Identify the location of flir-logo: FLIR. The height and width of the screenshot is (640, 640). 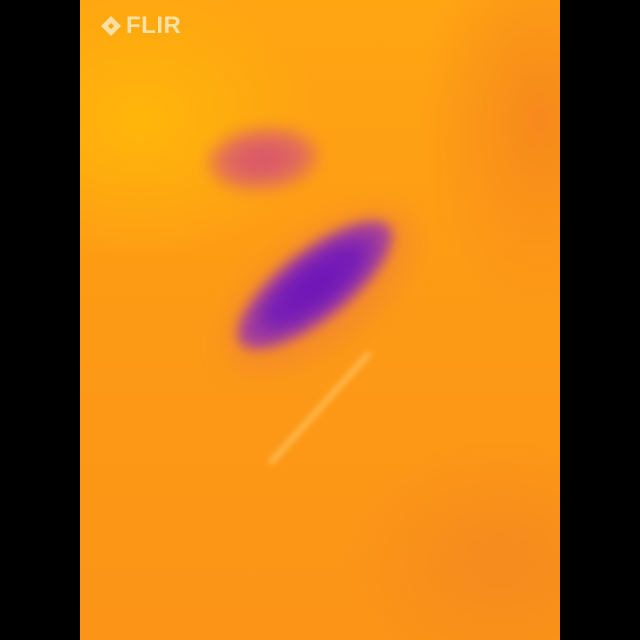
(140, 26).